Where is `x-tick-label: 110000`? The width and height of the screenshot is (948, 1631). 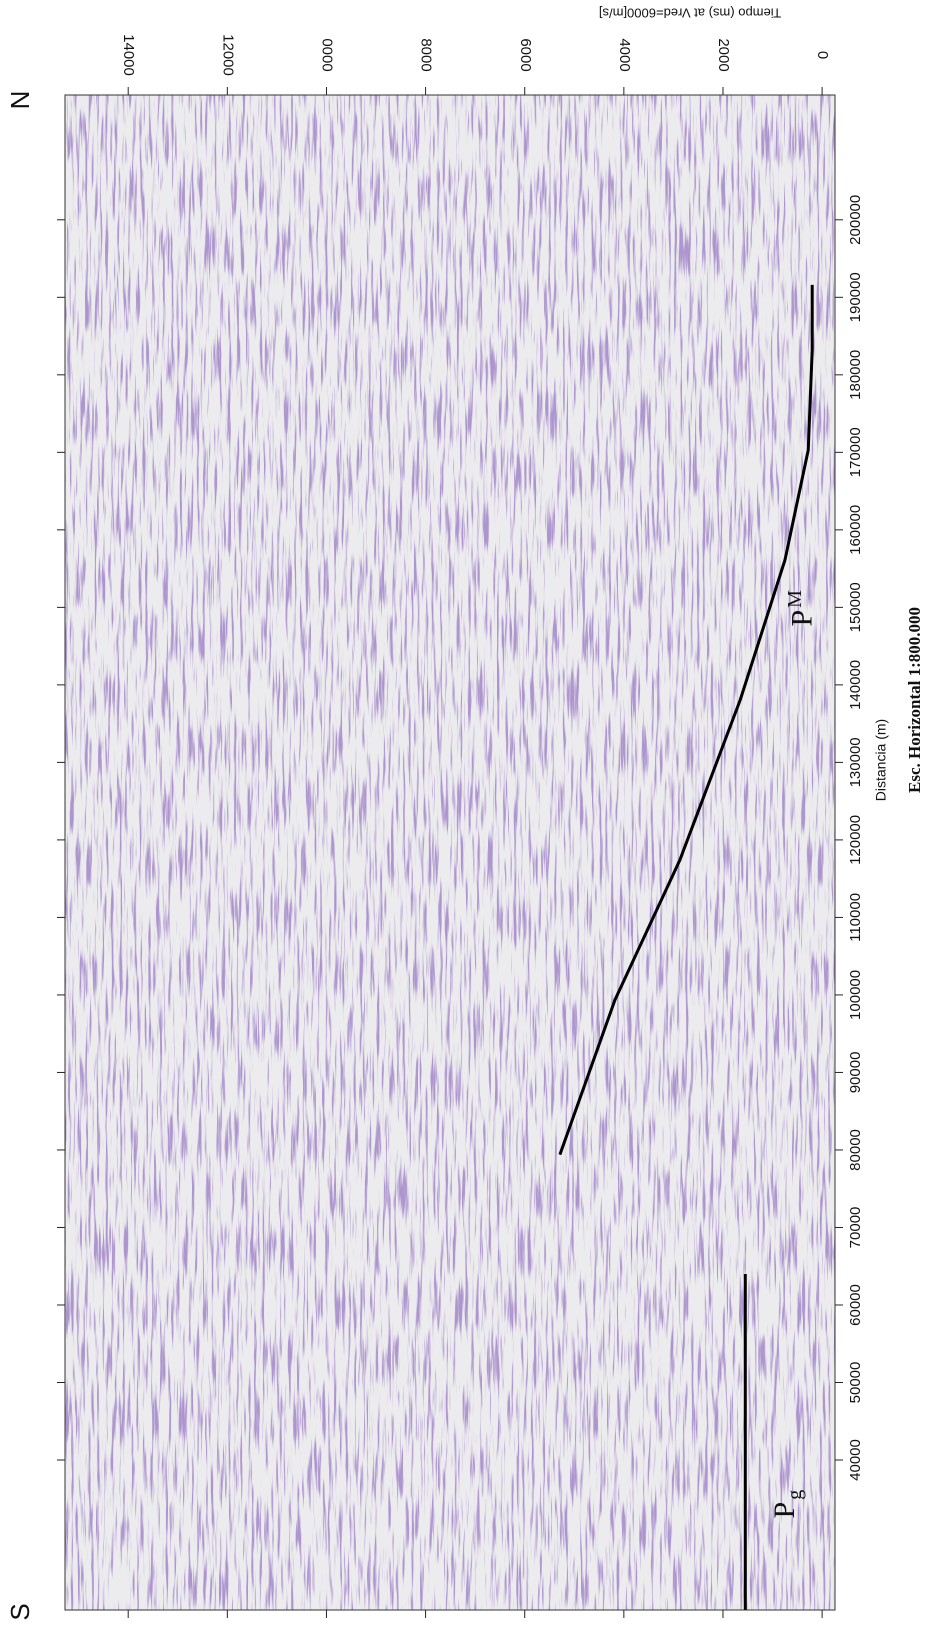 x-tick-label: 110000 is located at coordinates (855, 917).